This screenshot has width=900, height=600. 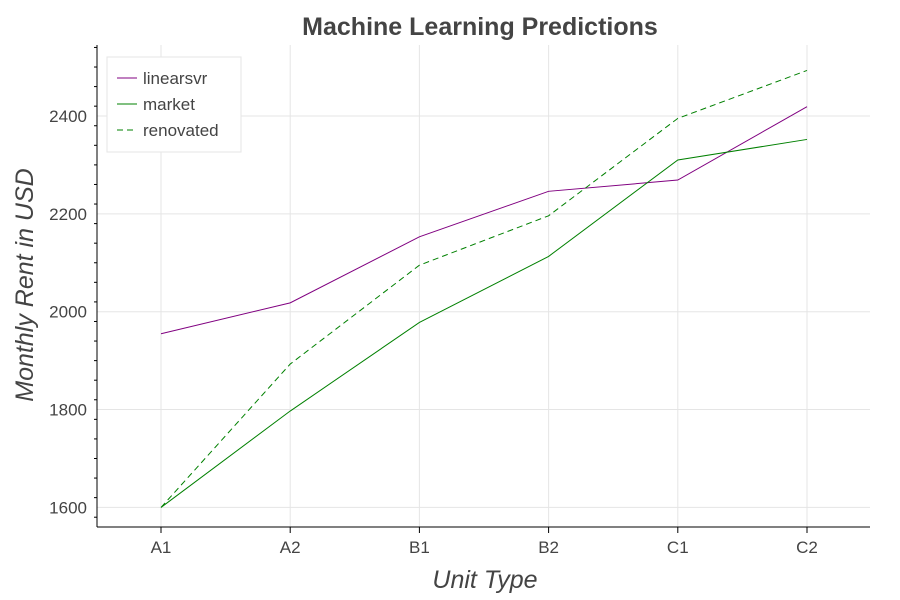 I want to click on x-tick-label: C2, so click(x=807, y=547).